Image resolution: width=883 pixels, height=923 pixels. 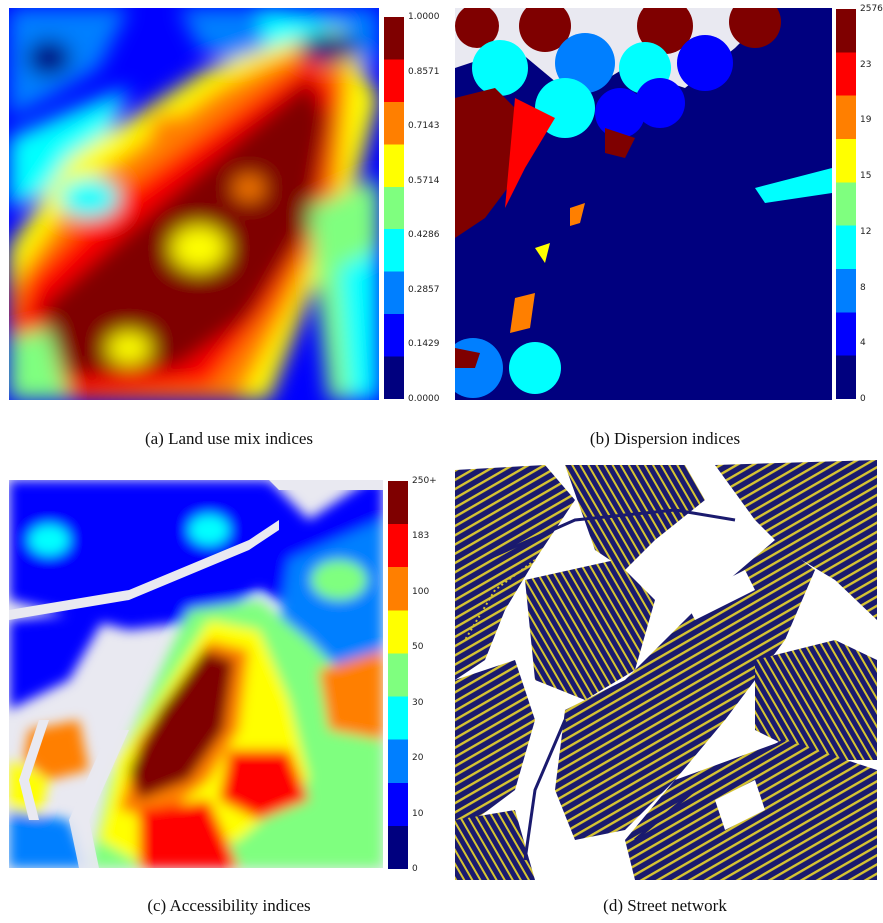 I want to click on land-use-colorbar, so click(x=394, y=208).